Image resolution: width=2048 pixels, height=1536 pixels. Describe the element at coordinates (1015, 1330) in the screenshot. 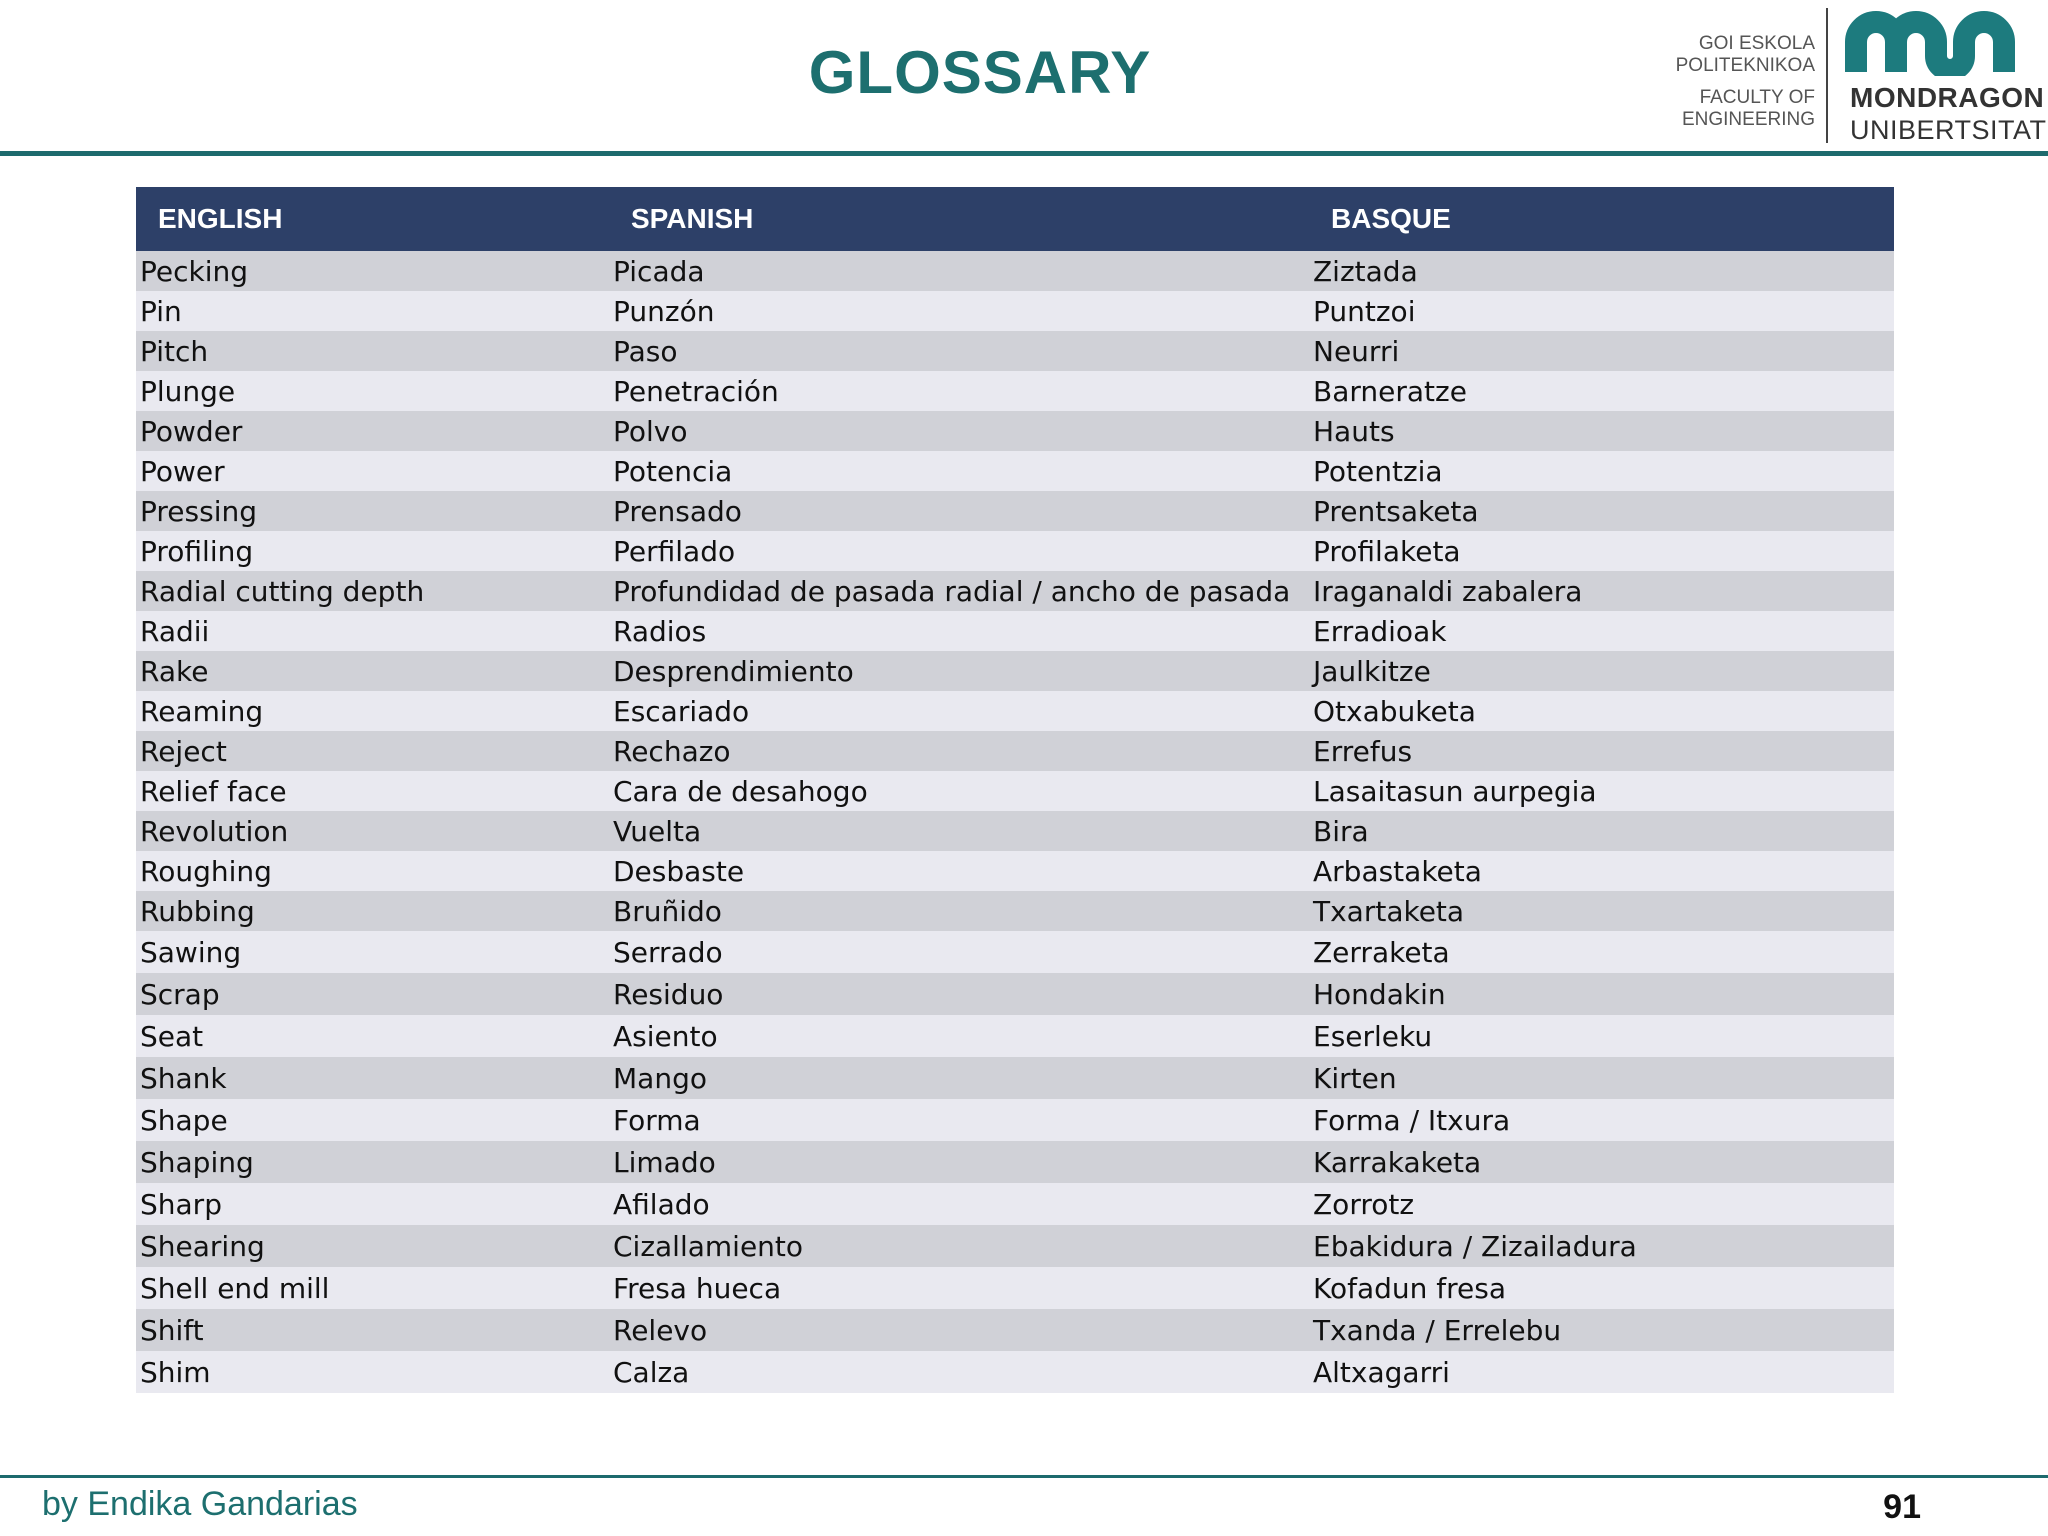

I see `table-row: Shift Relevo Txanda / Errelebu` at that location.